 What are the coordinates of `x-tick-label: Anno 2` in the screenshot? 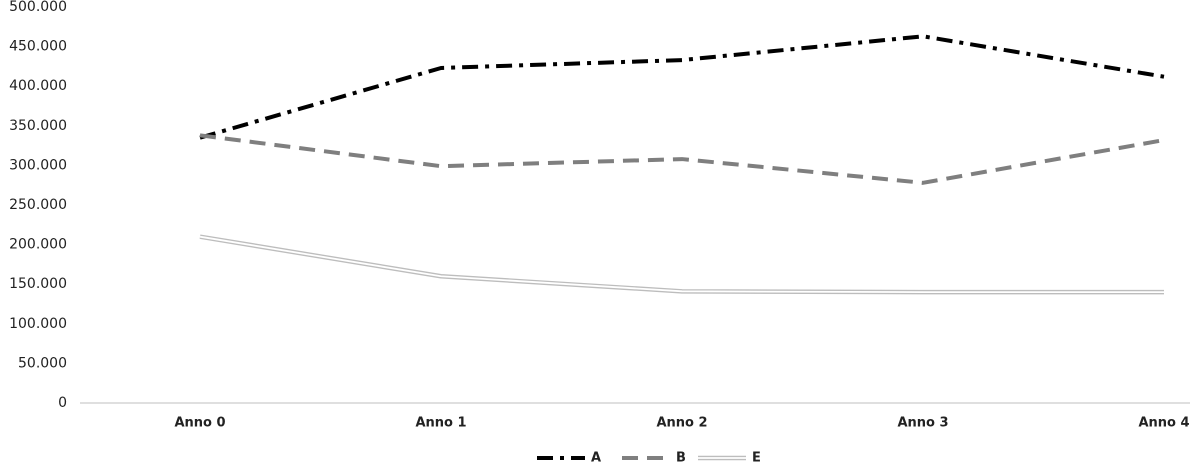 It's located at (681, 423).